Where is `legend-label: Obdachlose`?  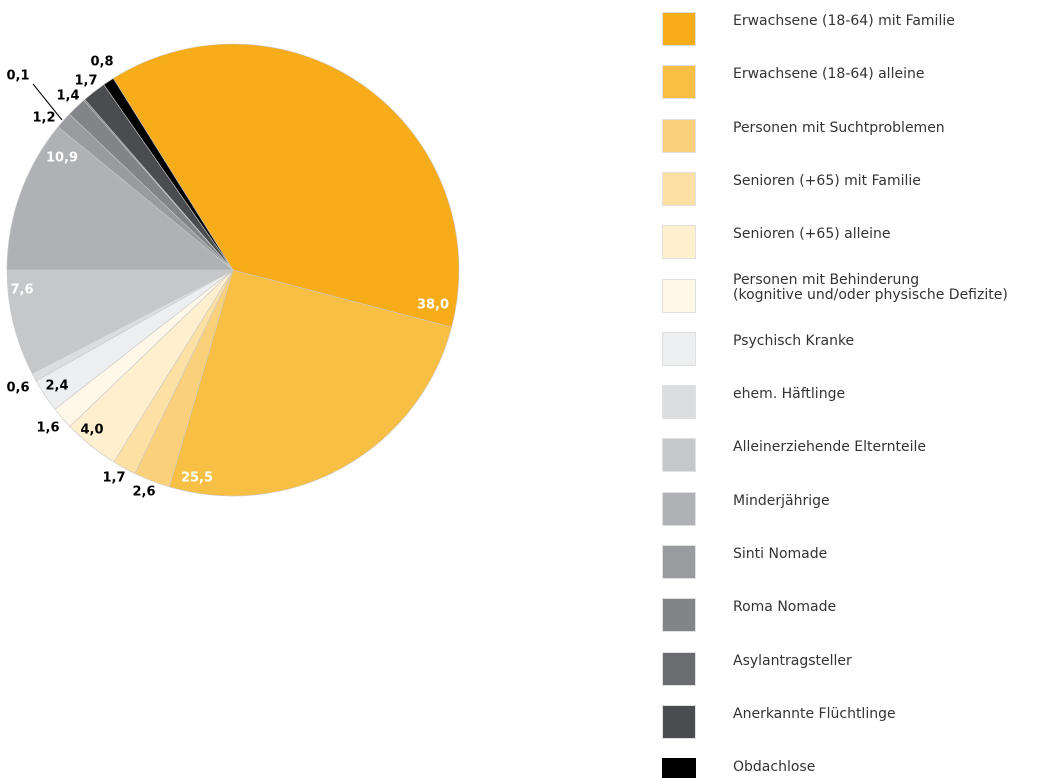 legend-label: Obdachlose is located at coordinates (774, 767).